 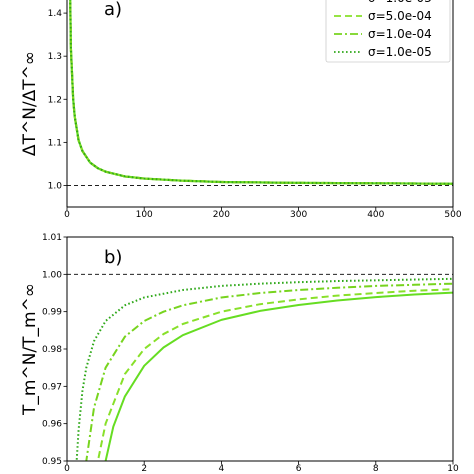 I want to click on y-tick-label: 1.4, so click(x=55, y=14).